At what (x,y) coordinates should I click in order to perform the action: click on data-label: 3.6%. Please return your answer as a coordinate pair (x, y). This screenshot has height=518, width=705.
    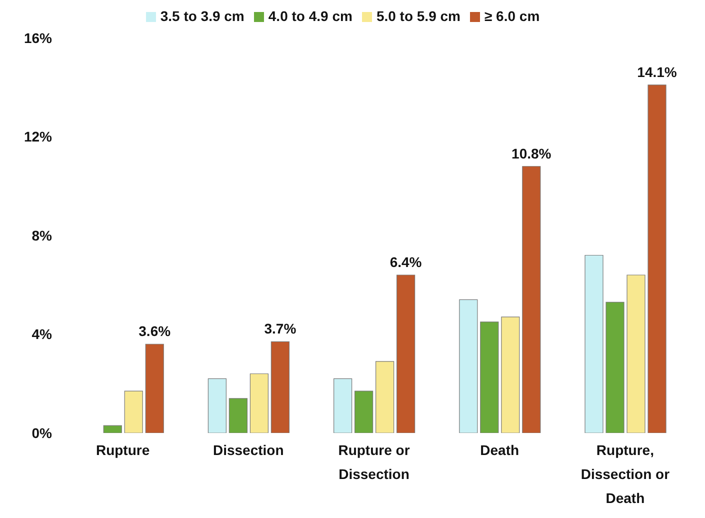
    Looking at the image, I should click on (155, 331).